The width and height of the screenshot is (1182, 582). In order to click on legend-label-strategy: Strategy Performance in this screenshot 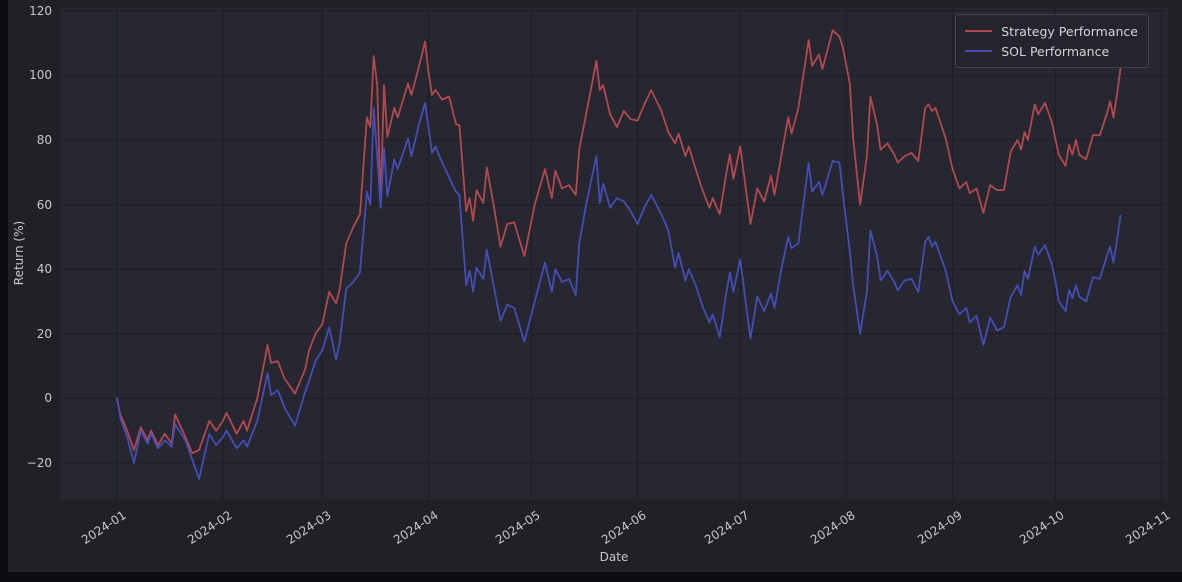, I will do `click(1069, 31)`.